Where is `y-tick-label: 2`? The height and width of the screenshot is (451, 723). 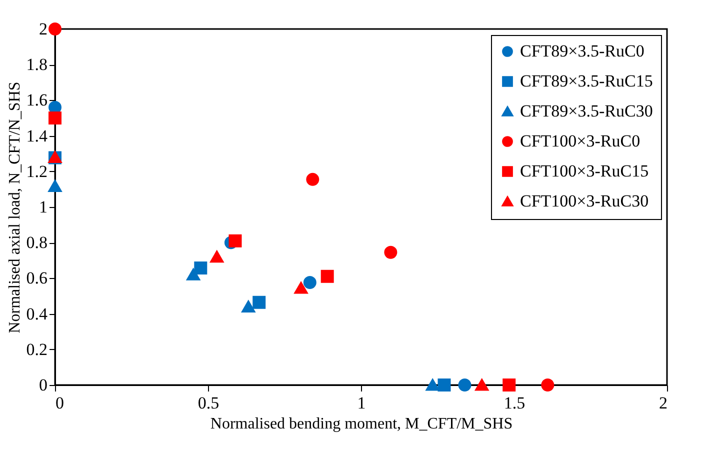 y-tick-label: 2 is located at coordinates (43, 29).